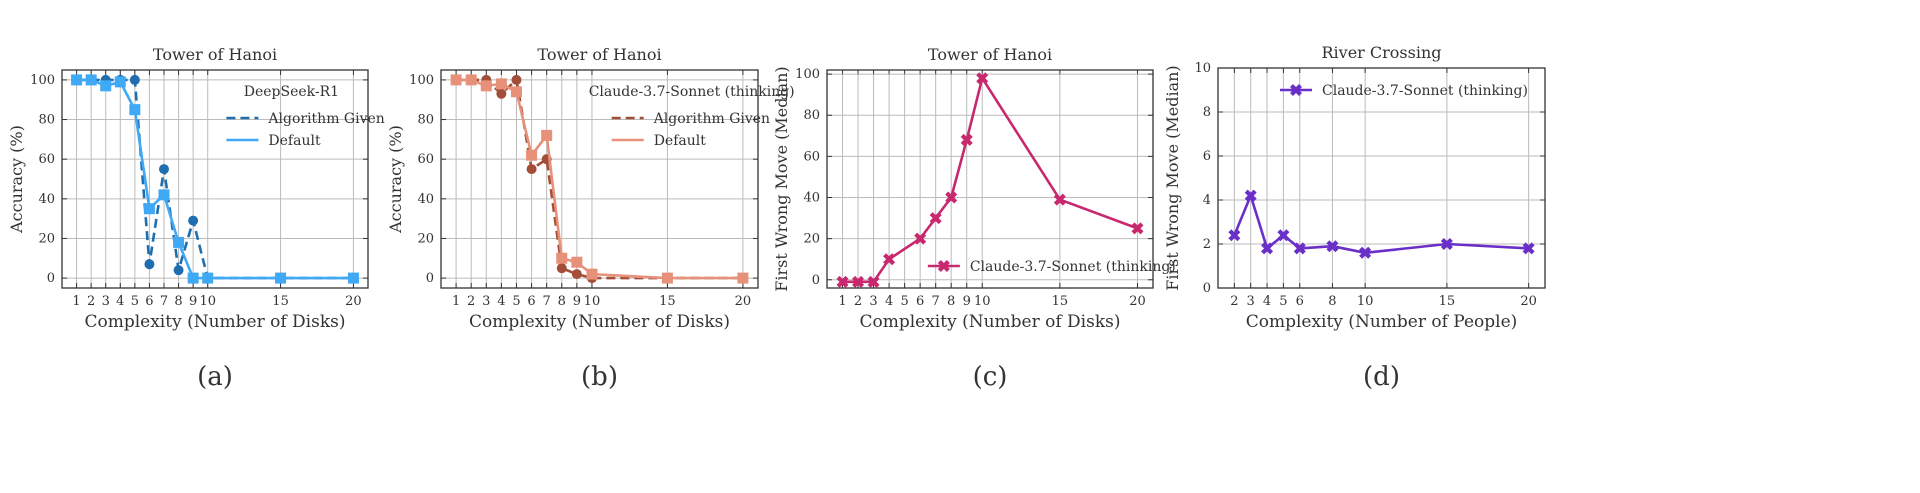 This screenshot has height=493, width=1920. I want to click on x-axis-label: Complexity (Number of People), so click(1382, 322).